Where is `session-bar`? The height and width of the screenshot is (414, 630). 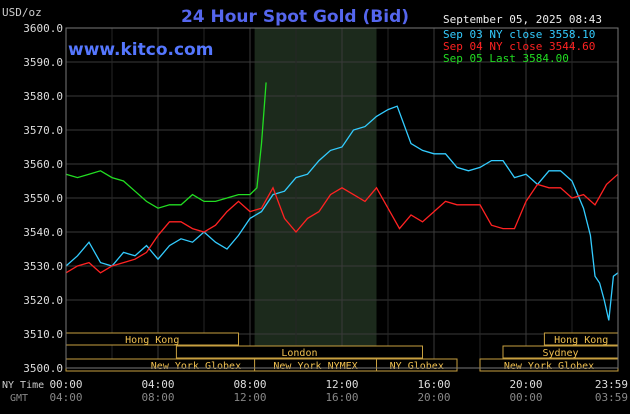
session-bar is located at coordinates (299, 352).